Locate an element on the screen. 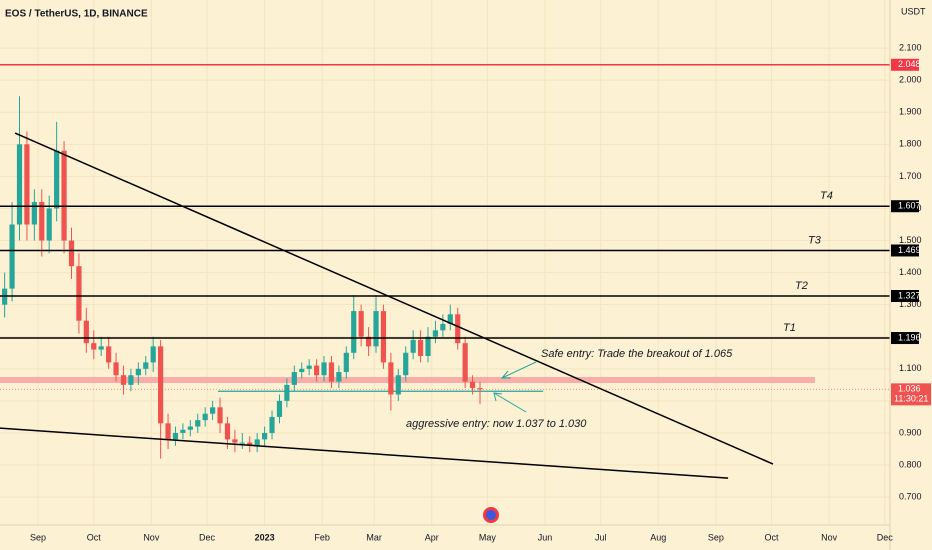 Image resolution: width=932 pixels, height=550 pixels. y-tick-label: 0.900 is located at coordinates (910, 432).